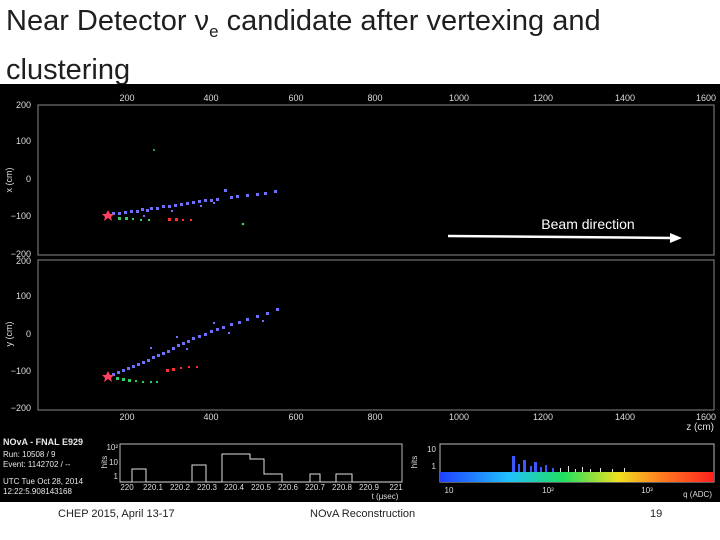 This screenshot has height=540, width=720. I want to click on z-top-tick-1200: 1200, so click(543, 98).